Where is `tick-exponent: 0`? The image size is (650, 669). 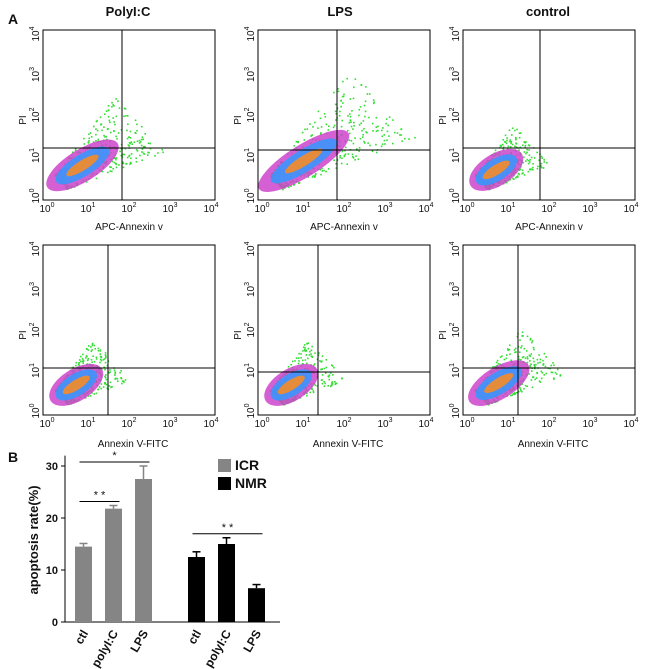 tick-exponent: 0 is located at coordinates (53, 420).